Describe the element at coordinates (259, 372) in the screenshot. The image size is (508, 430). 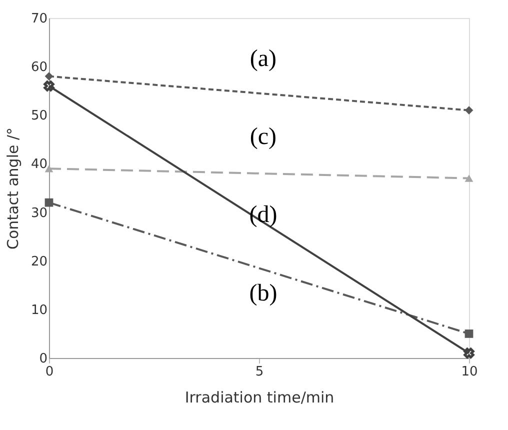
I see `x-tick-label: 5` at that location.